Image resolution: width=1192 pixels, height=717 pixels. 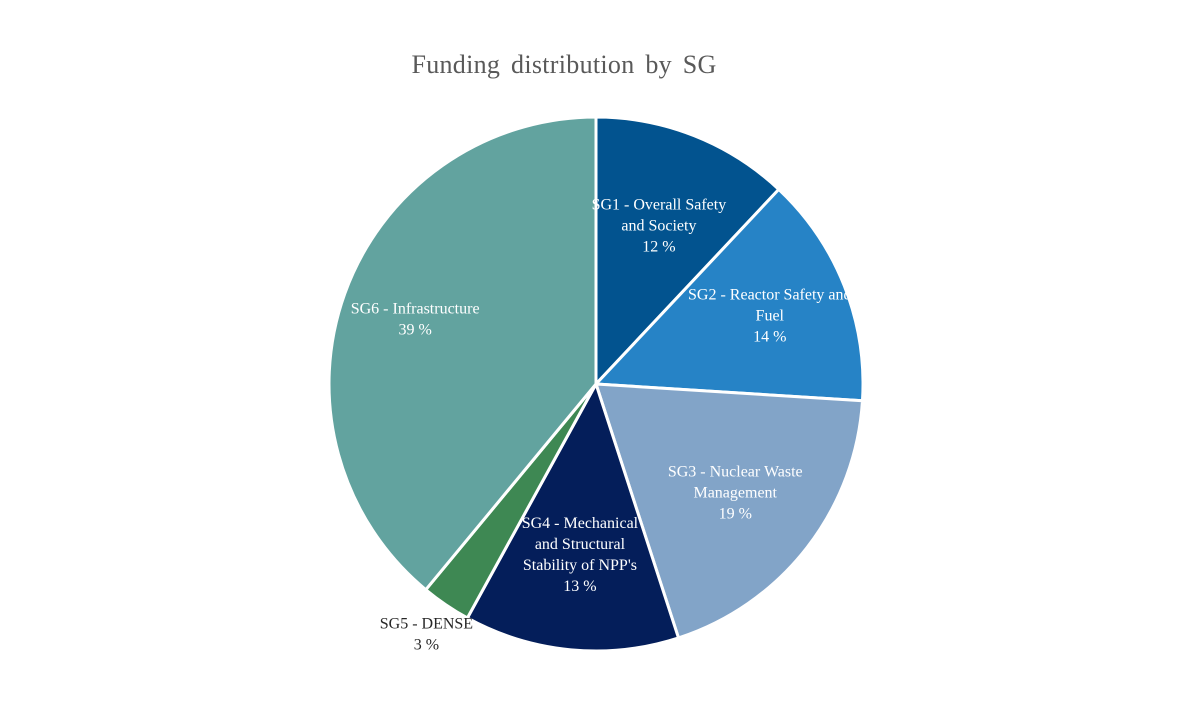 What do you see at coordinates (658, 246) in the screenshot?
I see `slice-value-label: 12 %` at bounding box center [658, 246].